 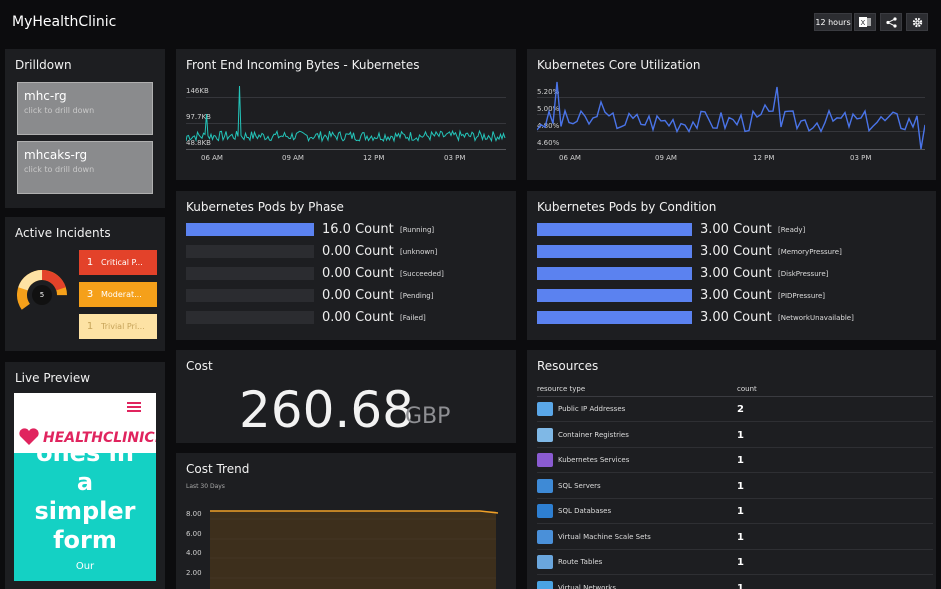 I want to click on gear-icon, so click(x=917, y=22).